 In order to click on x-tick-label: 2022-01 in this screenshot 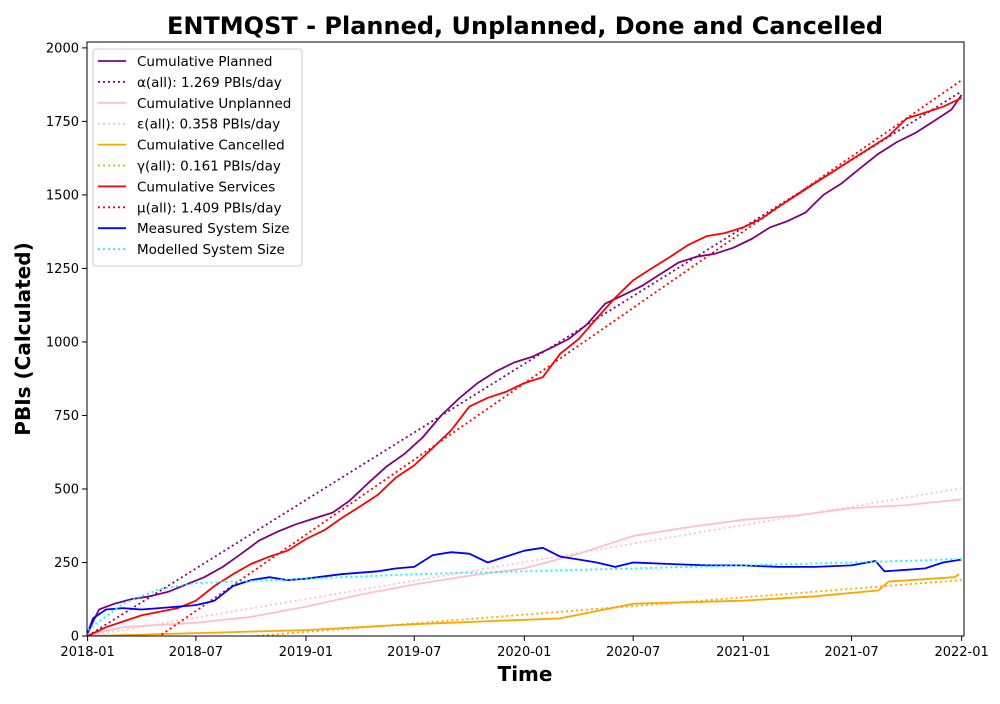, I will do `click(961, 652)`.